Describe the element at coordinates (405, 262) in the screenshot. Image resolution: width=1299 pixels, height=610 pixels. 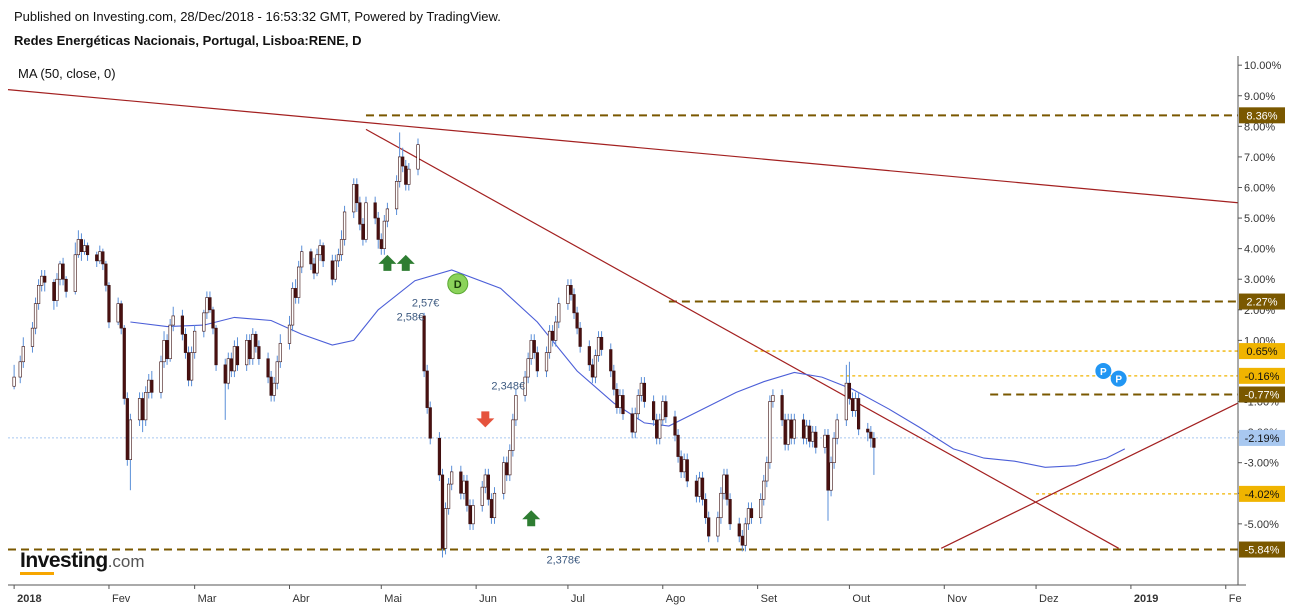
I see `arrow-up-icon` at that location.